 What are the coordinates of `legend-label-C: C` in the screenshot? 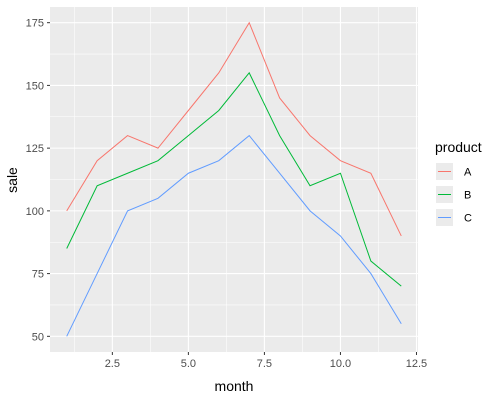 It's located at (468, 219).